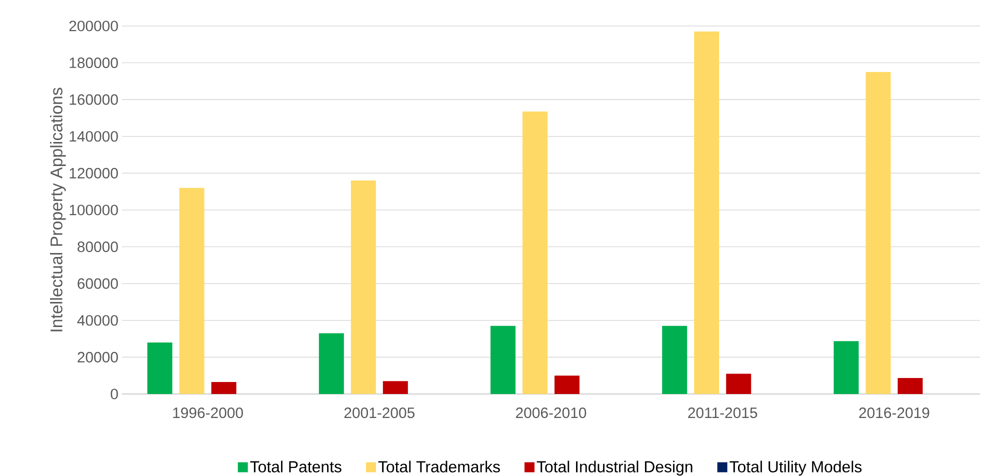  Describe the element at coordinates (93, 26) in the screenshot. I see `y-tick-label: 200000` at that location.